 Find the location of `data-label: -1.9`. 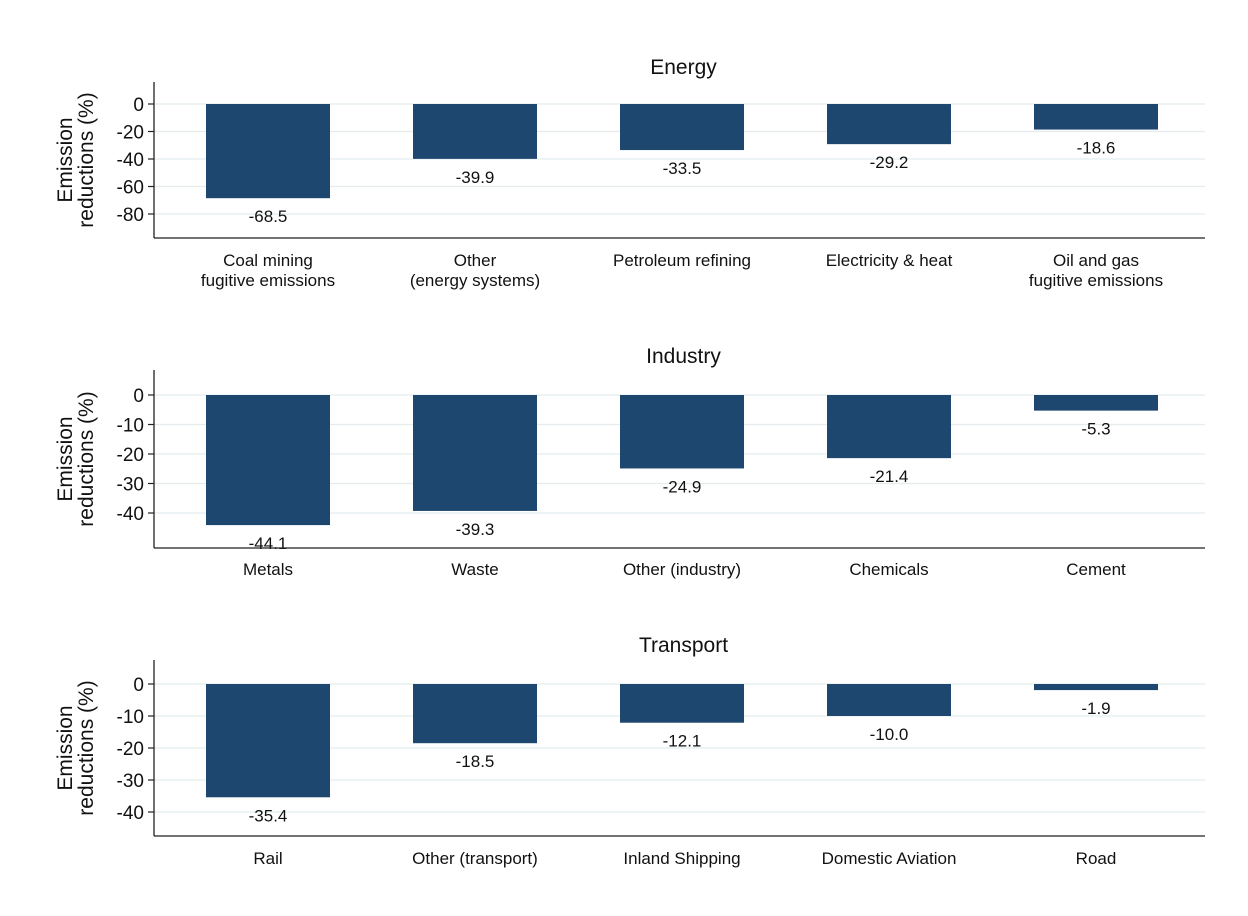

data-label: -1.9 is located at coordinates (1095, 708).